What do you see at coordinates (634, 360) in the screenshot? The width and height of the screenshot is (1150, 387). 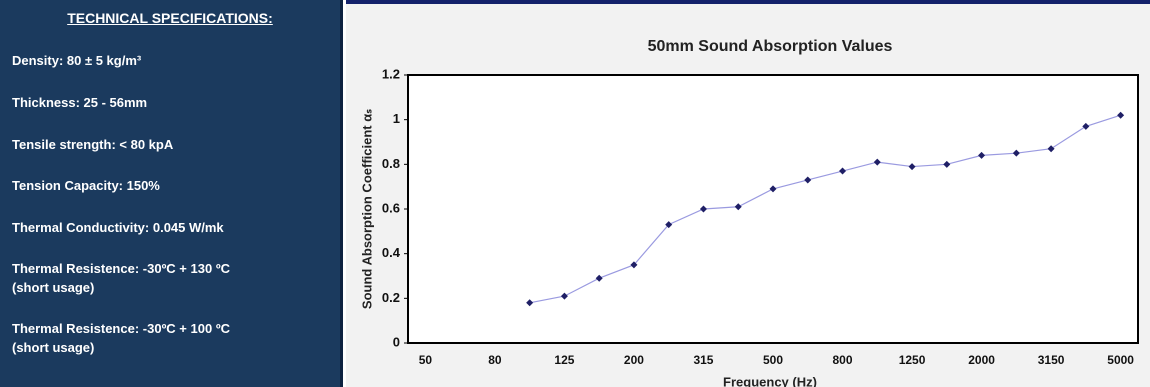 I see `x-tick-label: 200` at bounding box center [634, 360].